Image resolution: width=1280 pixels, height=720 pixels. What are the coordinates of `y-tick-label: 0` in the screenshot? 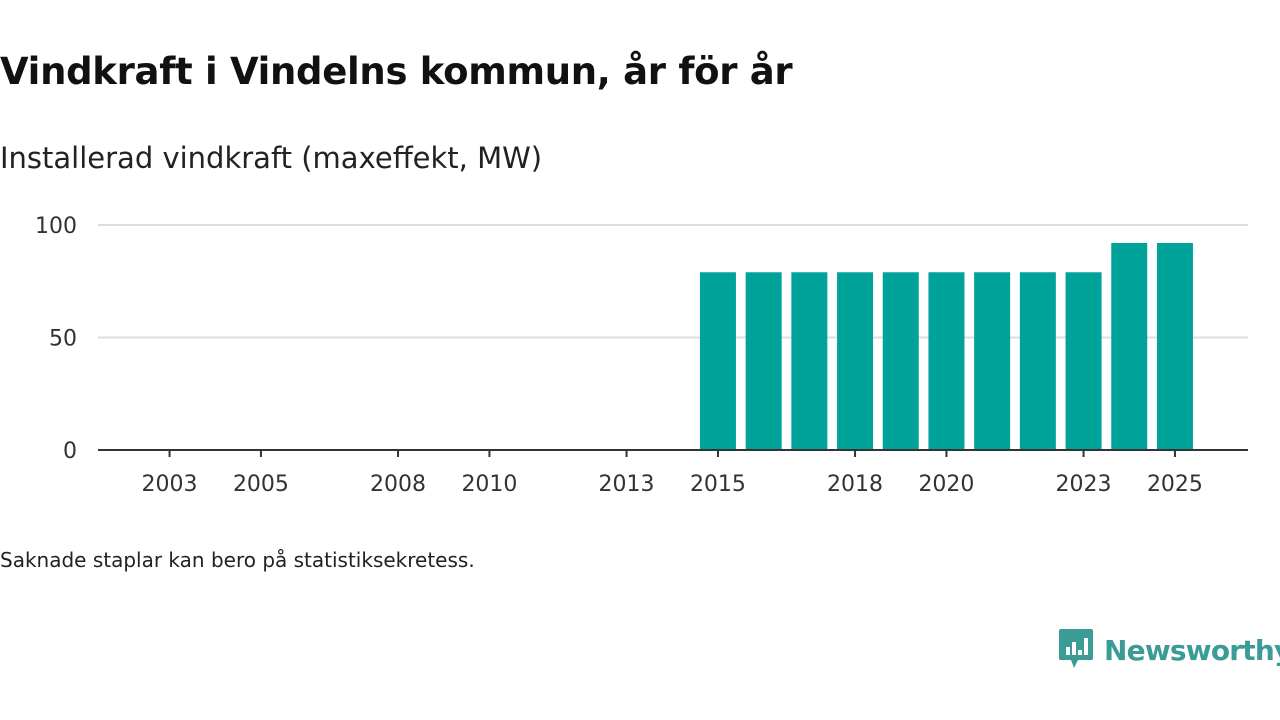 It's located at (70, 451).